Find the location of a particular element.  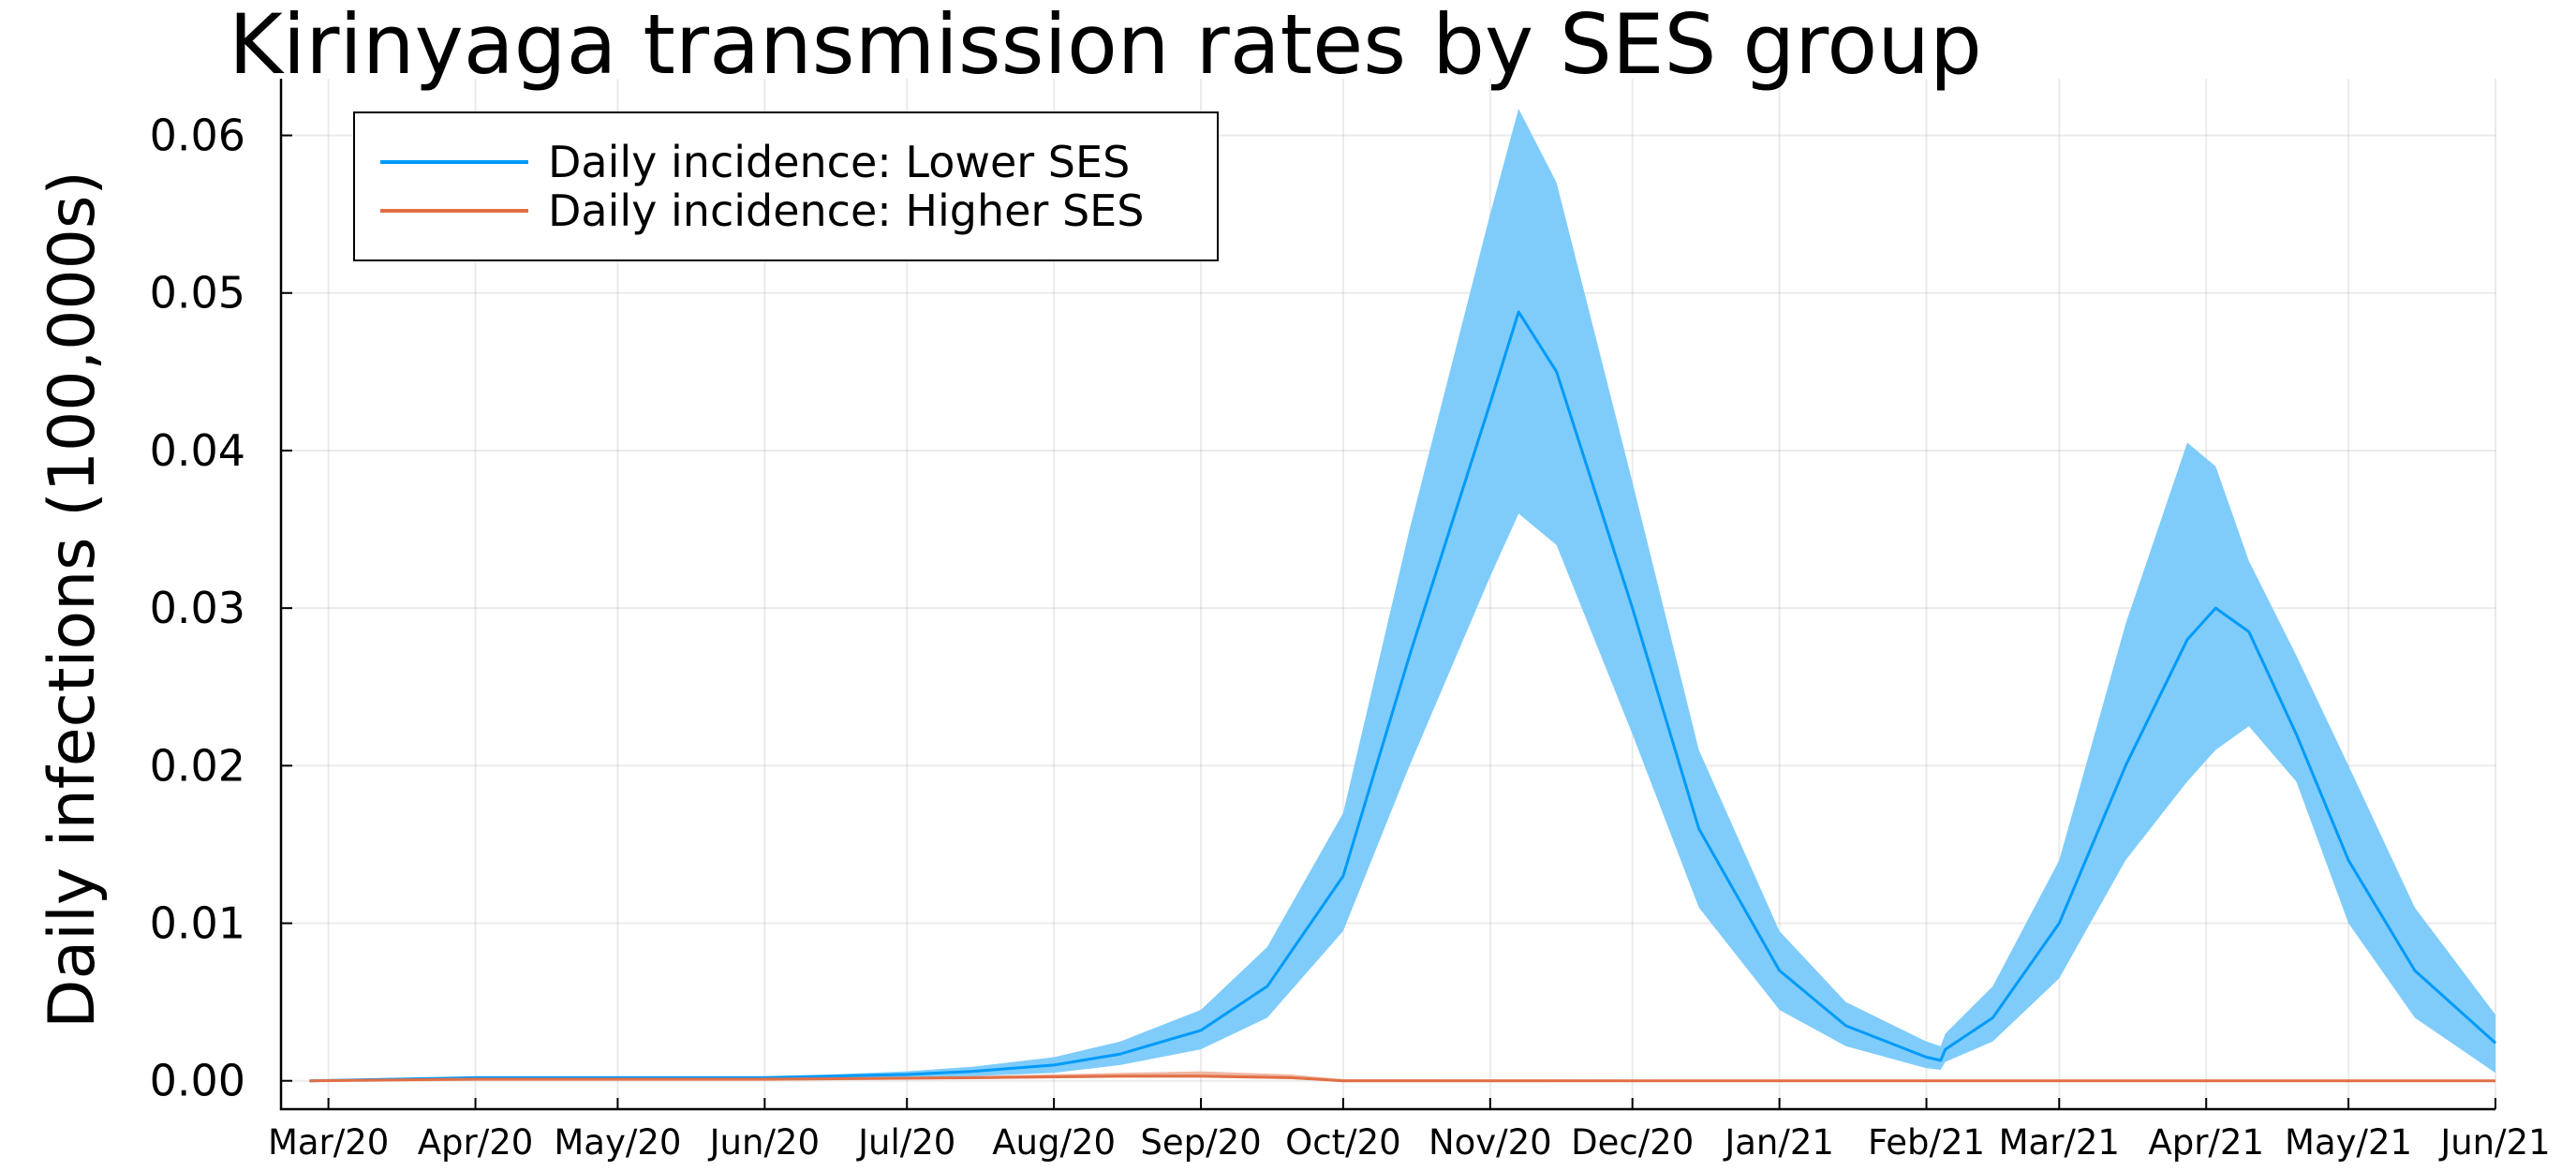

x-tick-label: Dec/20 is located at coordinates (1632, 1142).